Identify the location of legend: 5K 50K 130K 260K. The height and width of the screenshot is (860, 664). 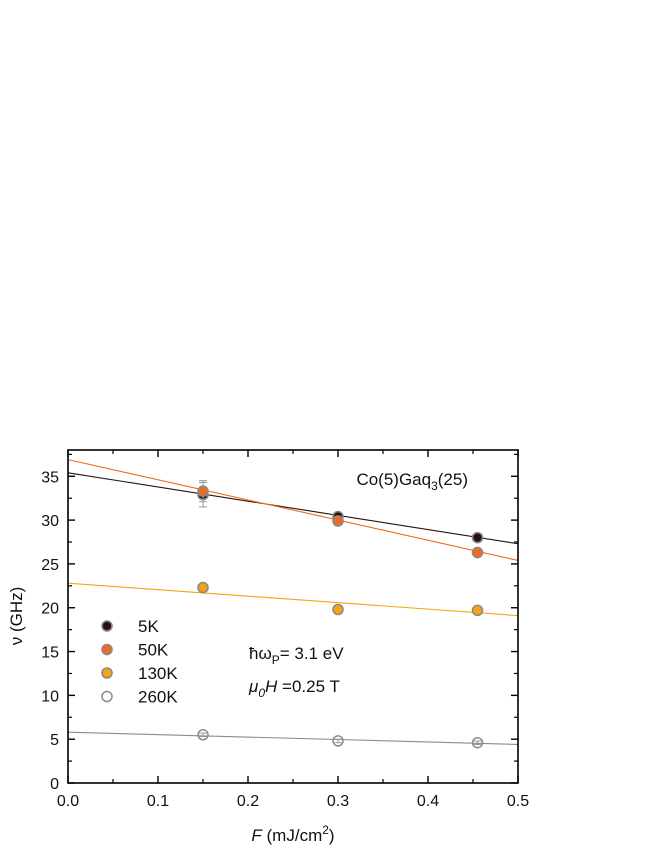
(139, 662).